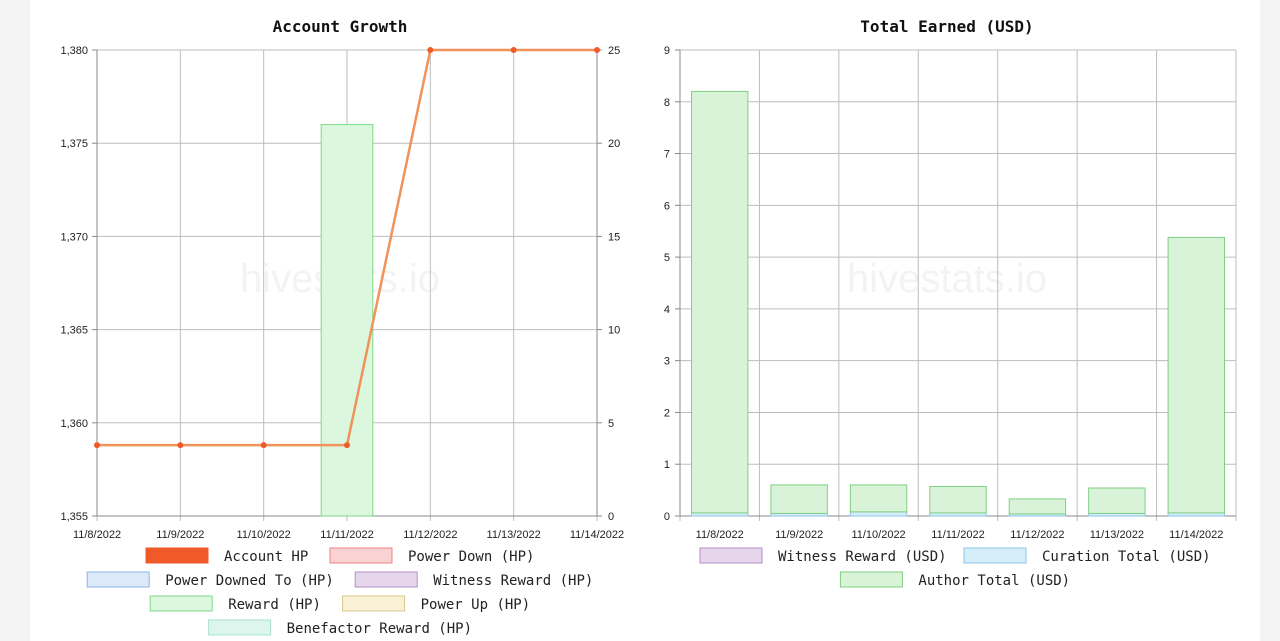 The height and width of the screenshot is (641, 1280). I want to click on legend-swatch-power-downed-to-hp, so click(118, 579).